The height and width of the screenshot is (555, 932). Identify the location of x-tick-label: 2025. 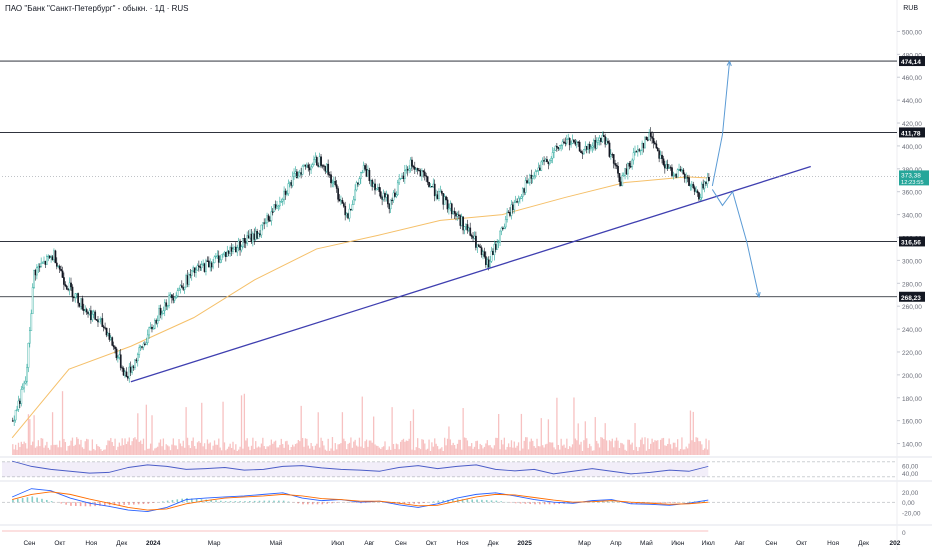
(524, 543).